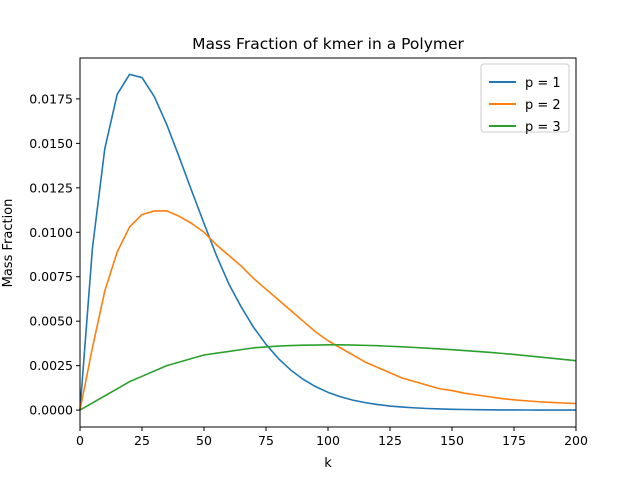 The width and height of the screenshot is (640, 480). Describe the element at coordinates (51, 98) in the screenshot. I see `y-tick-label: 0.0175` at that location.